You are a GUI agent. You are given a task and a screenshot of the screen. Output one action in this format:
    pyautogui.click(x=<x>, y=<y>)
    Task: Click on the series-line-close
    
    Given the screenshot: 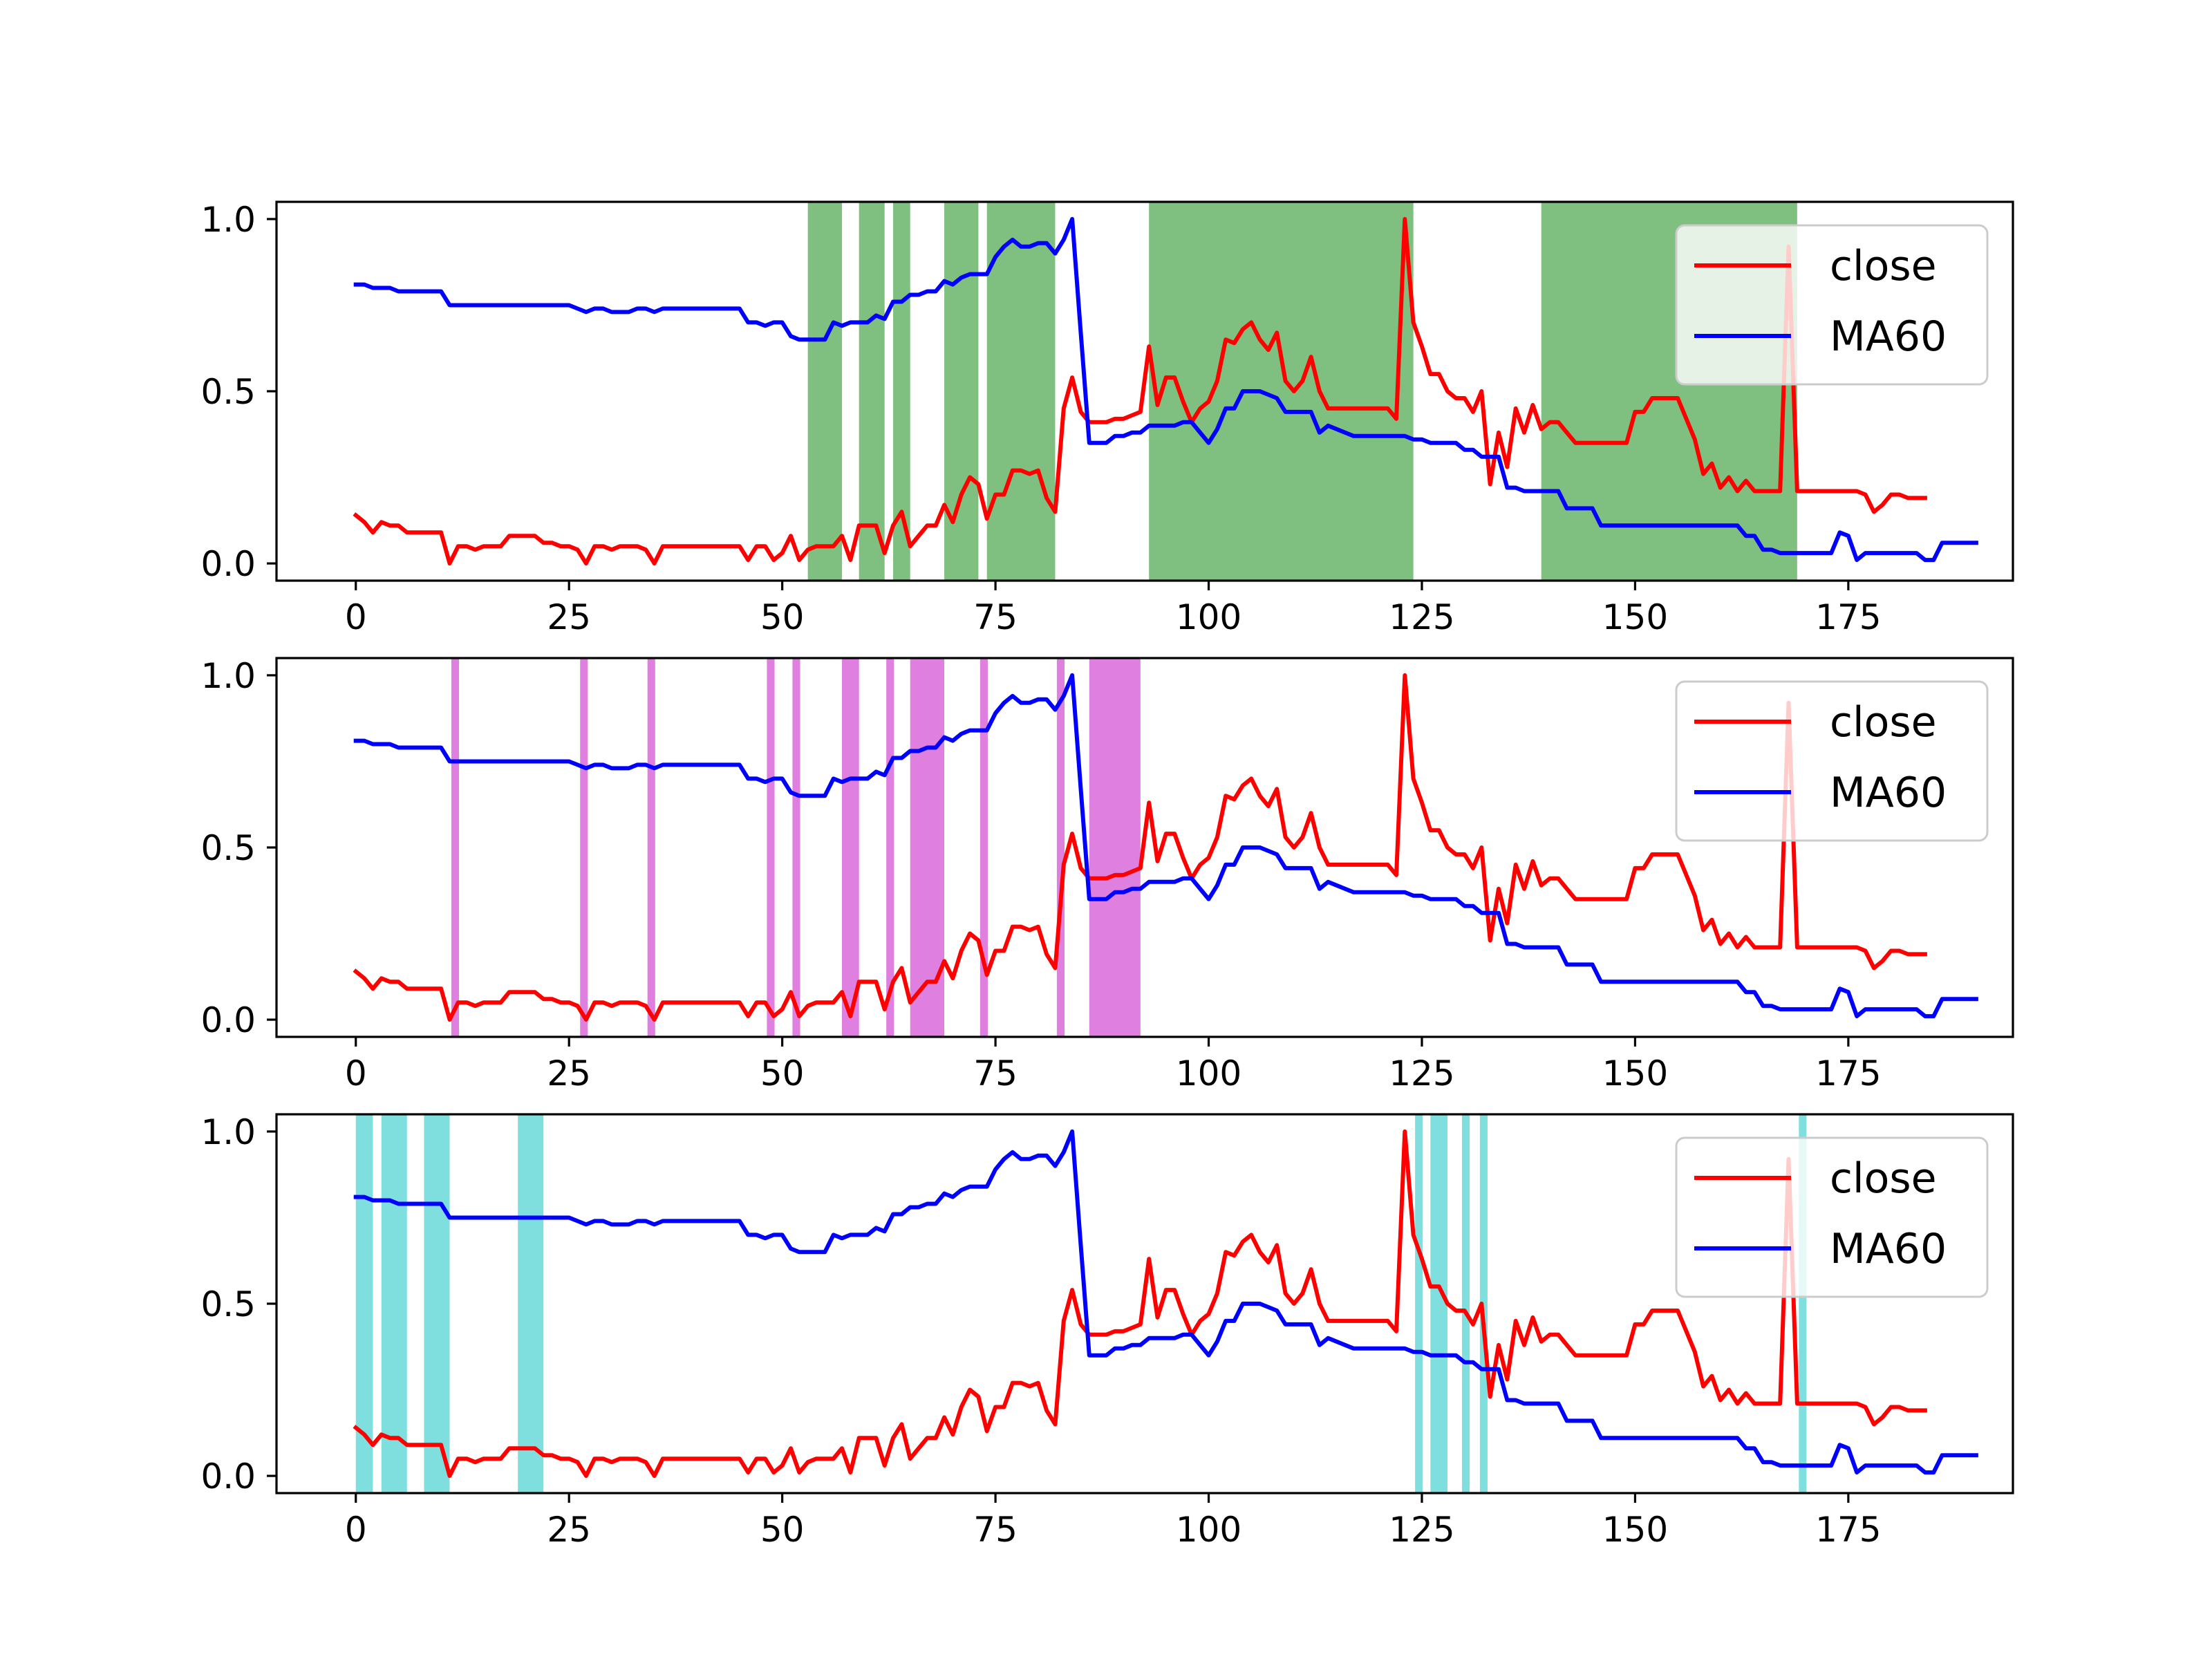 What is the action you would take?
    pyautogui.click(x=1140, y=847)
    